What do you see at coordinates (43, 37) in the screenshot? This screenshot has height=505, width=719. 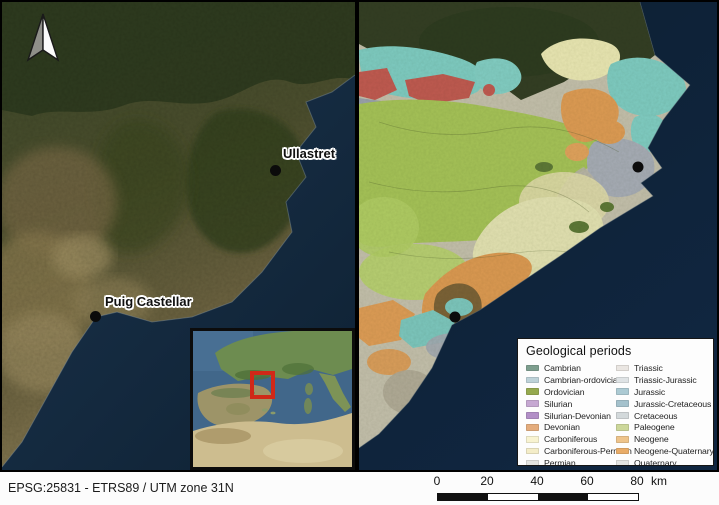 I see `north-arrow-icon` at bounding box center [43, 37].